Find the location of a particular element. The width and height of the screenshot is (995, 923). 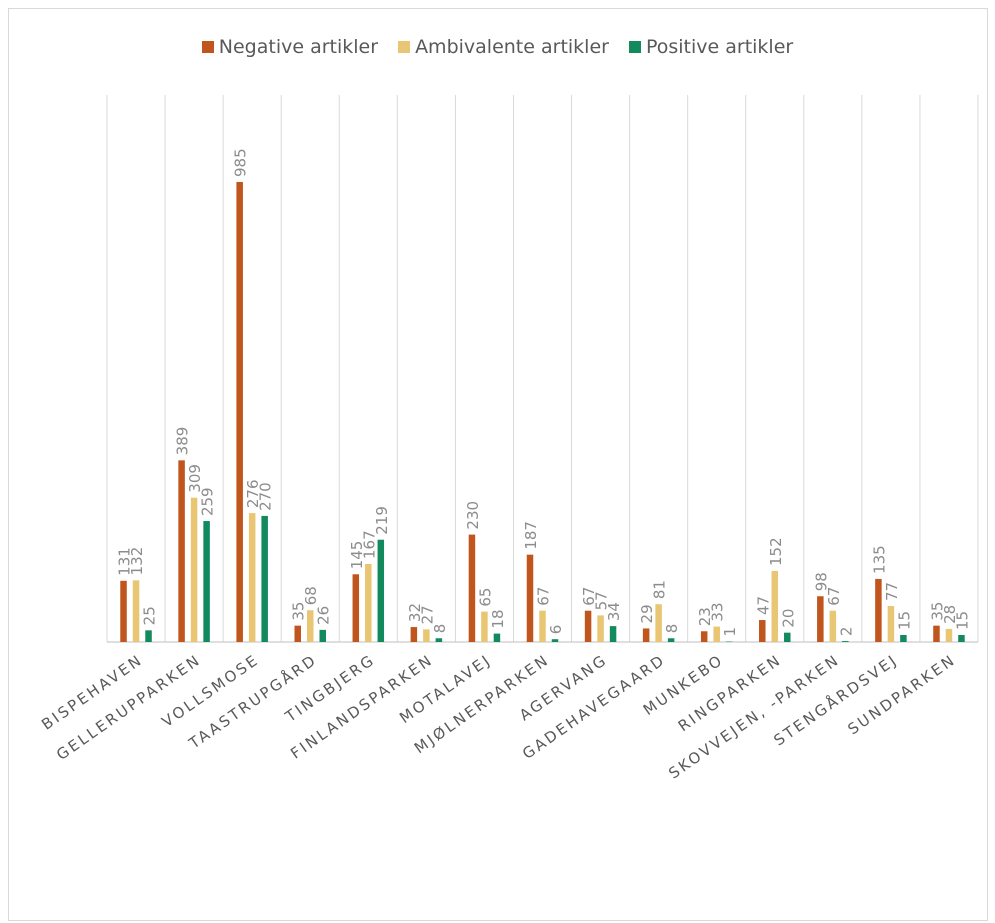

data-label: 27 is located at coordinates (427, 614).